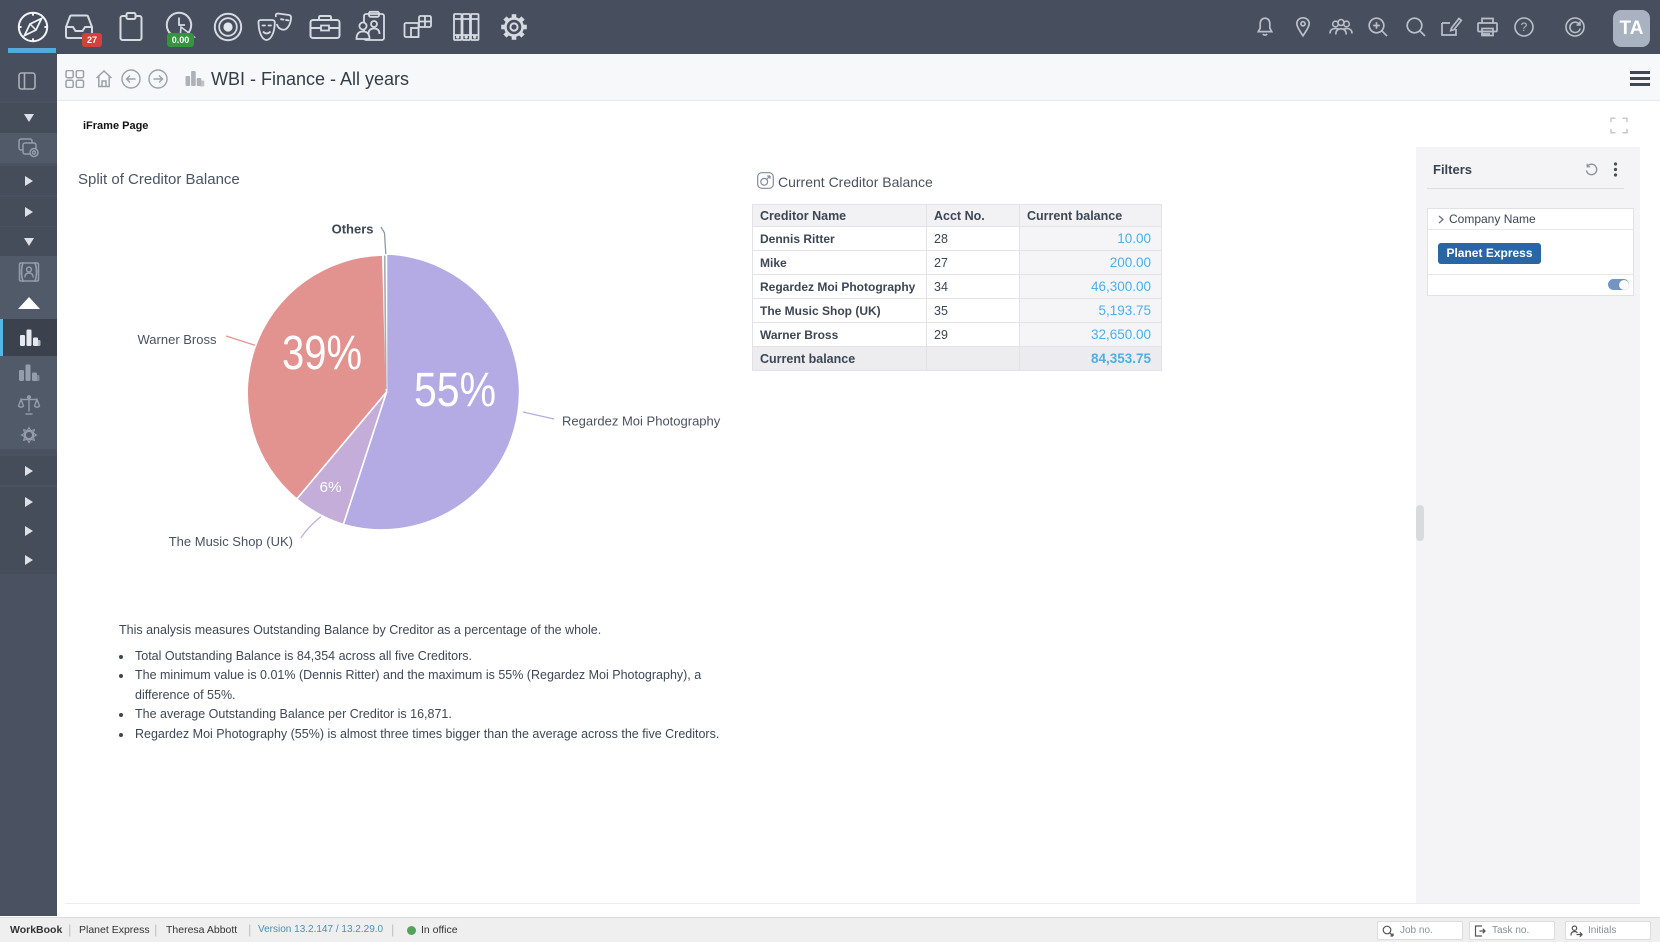 Image resolution: width=1660 pixels, height=942 pixels. I want to click on svg-text: 39%, so click(322, 353).